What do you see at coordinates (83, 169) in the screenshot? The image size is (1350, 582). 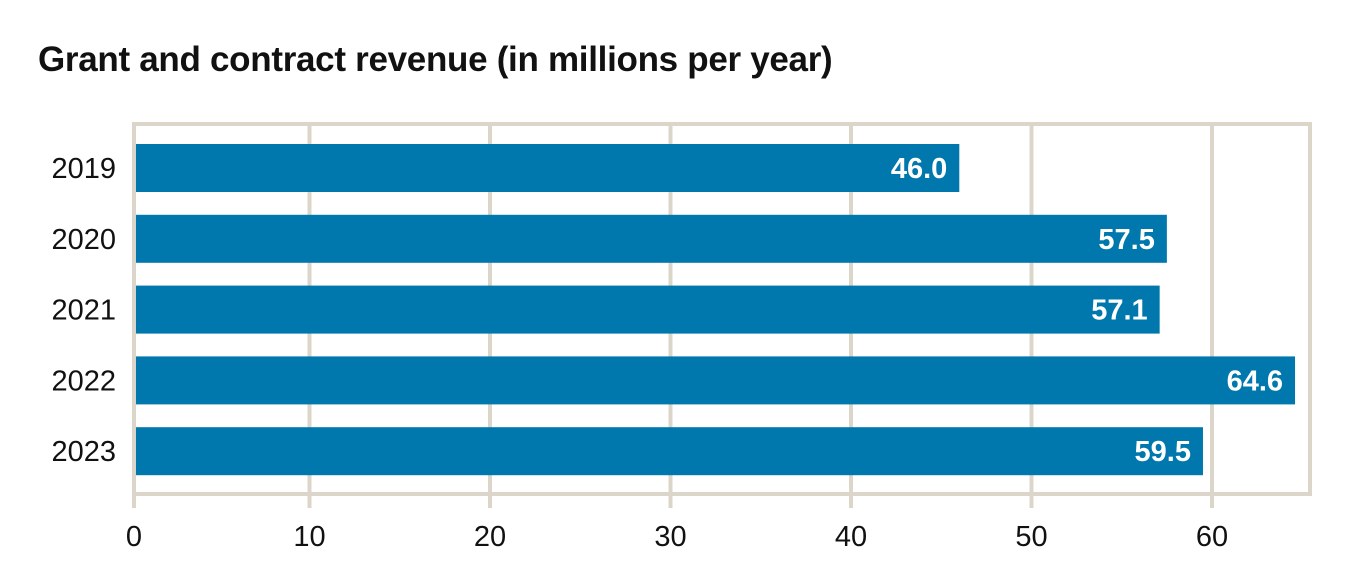 I see `category-label: 2019` at bounding box center [83, 169].